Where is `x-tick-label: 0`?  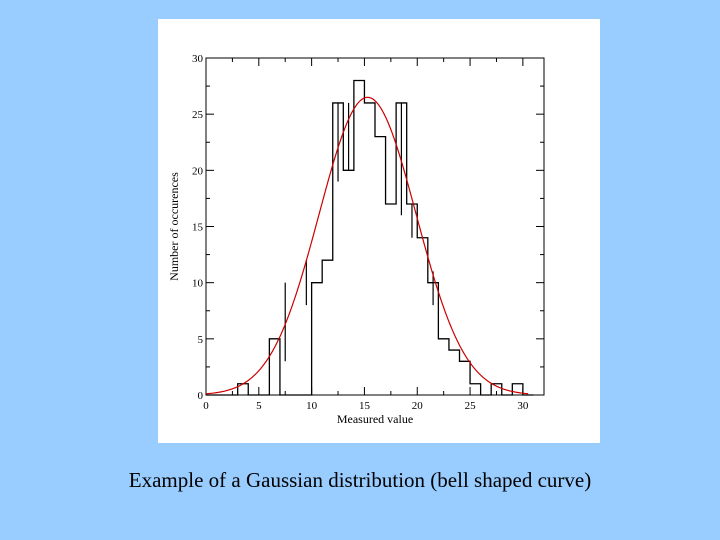
x-tick-label: 0 is located at coordinates (206, 406).